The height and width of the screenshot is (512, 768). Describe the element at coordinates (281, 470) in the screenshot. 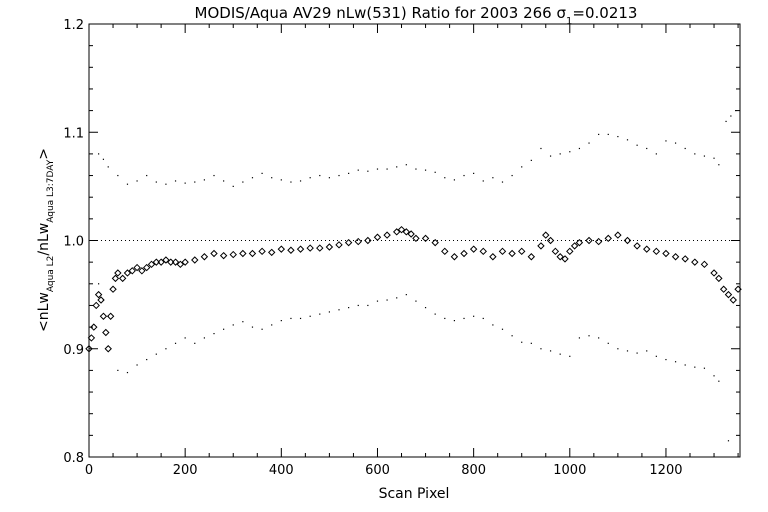

I see `x-tick-label: 400` at that location.